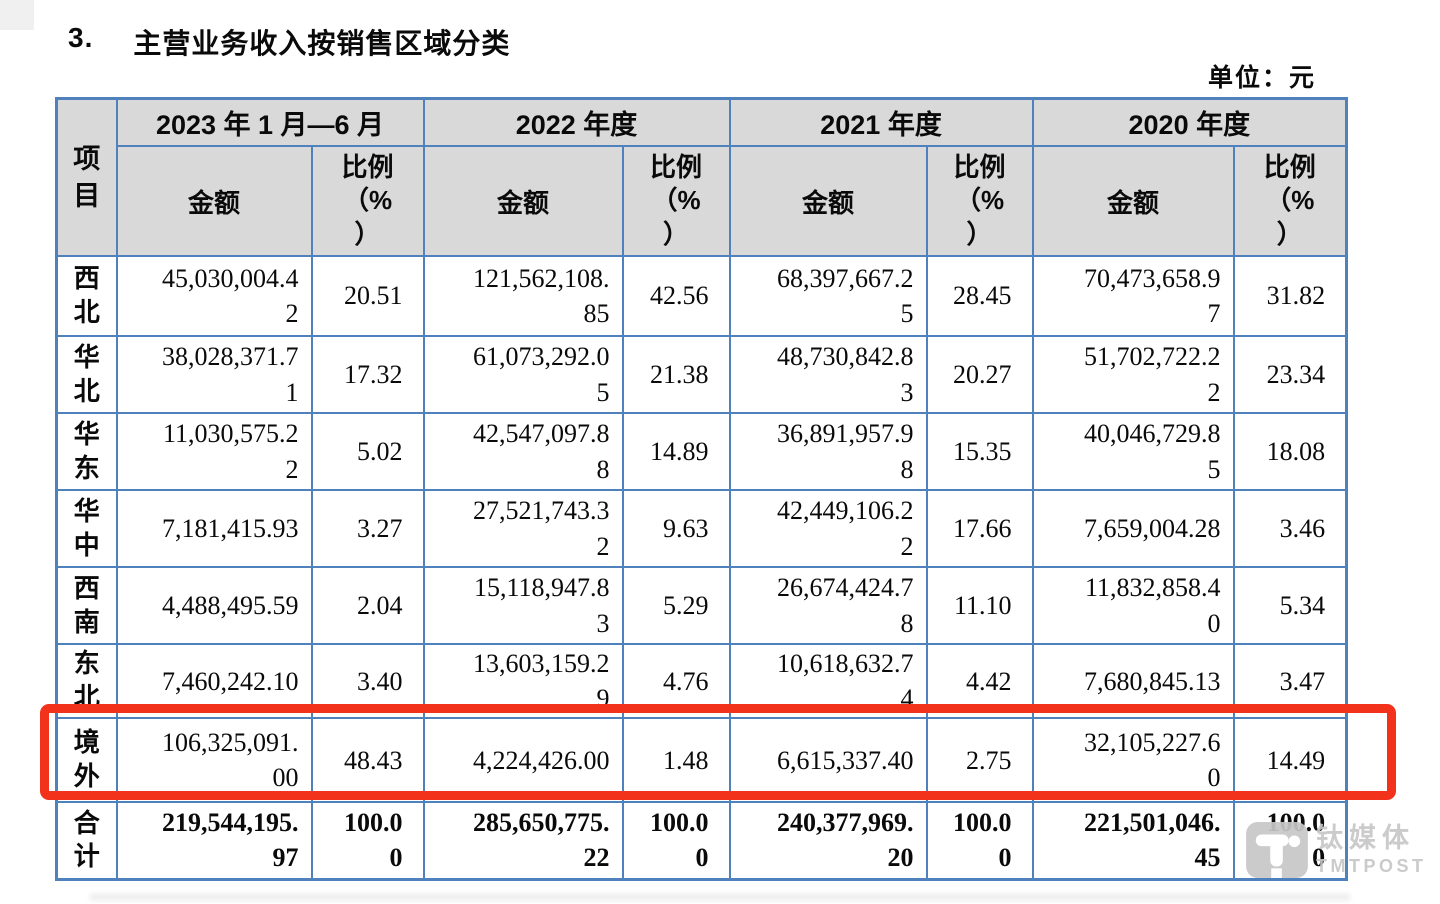 The height and width of the screenshot is (904, 1440). What do you see at coordinates (289, 42) in the screenshot?
I see `section-title: 3. 主营业务收入按销售区域分类` at bounding box center [289, 42].